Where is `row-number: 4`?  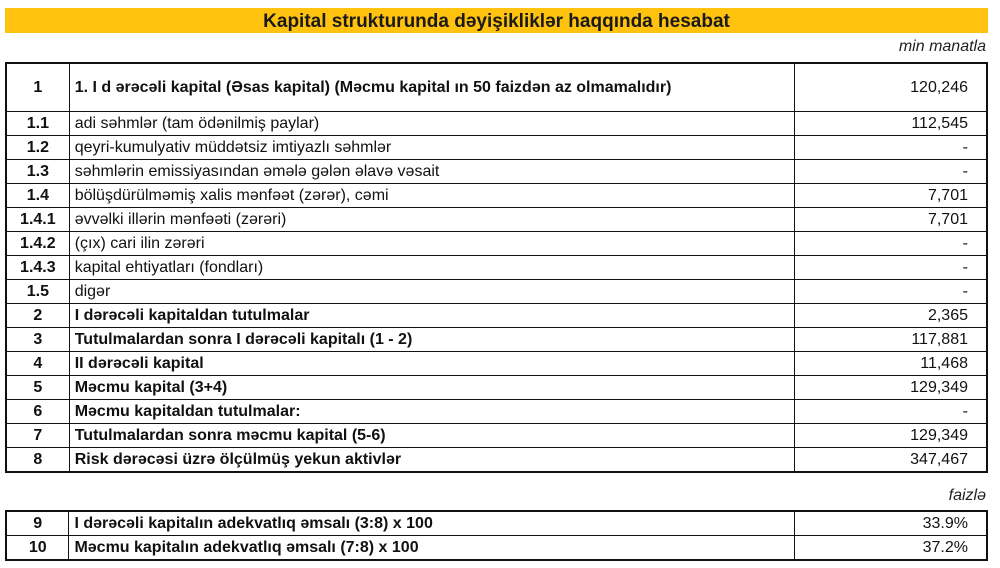
row-number: 4 is located at coordinates (37, 363).